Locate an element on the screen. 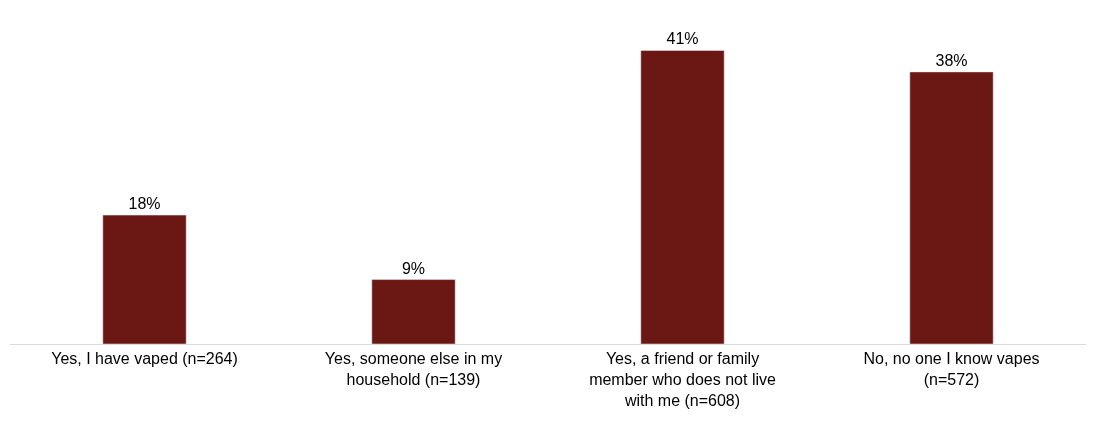 Image resolution: width=1096 pixels, height=444 pixels. x-tick-label: No, no one I know vapes (n=572) is located at coordinates (951, 369).